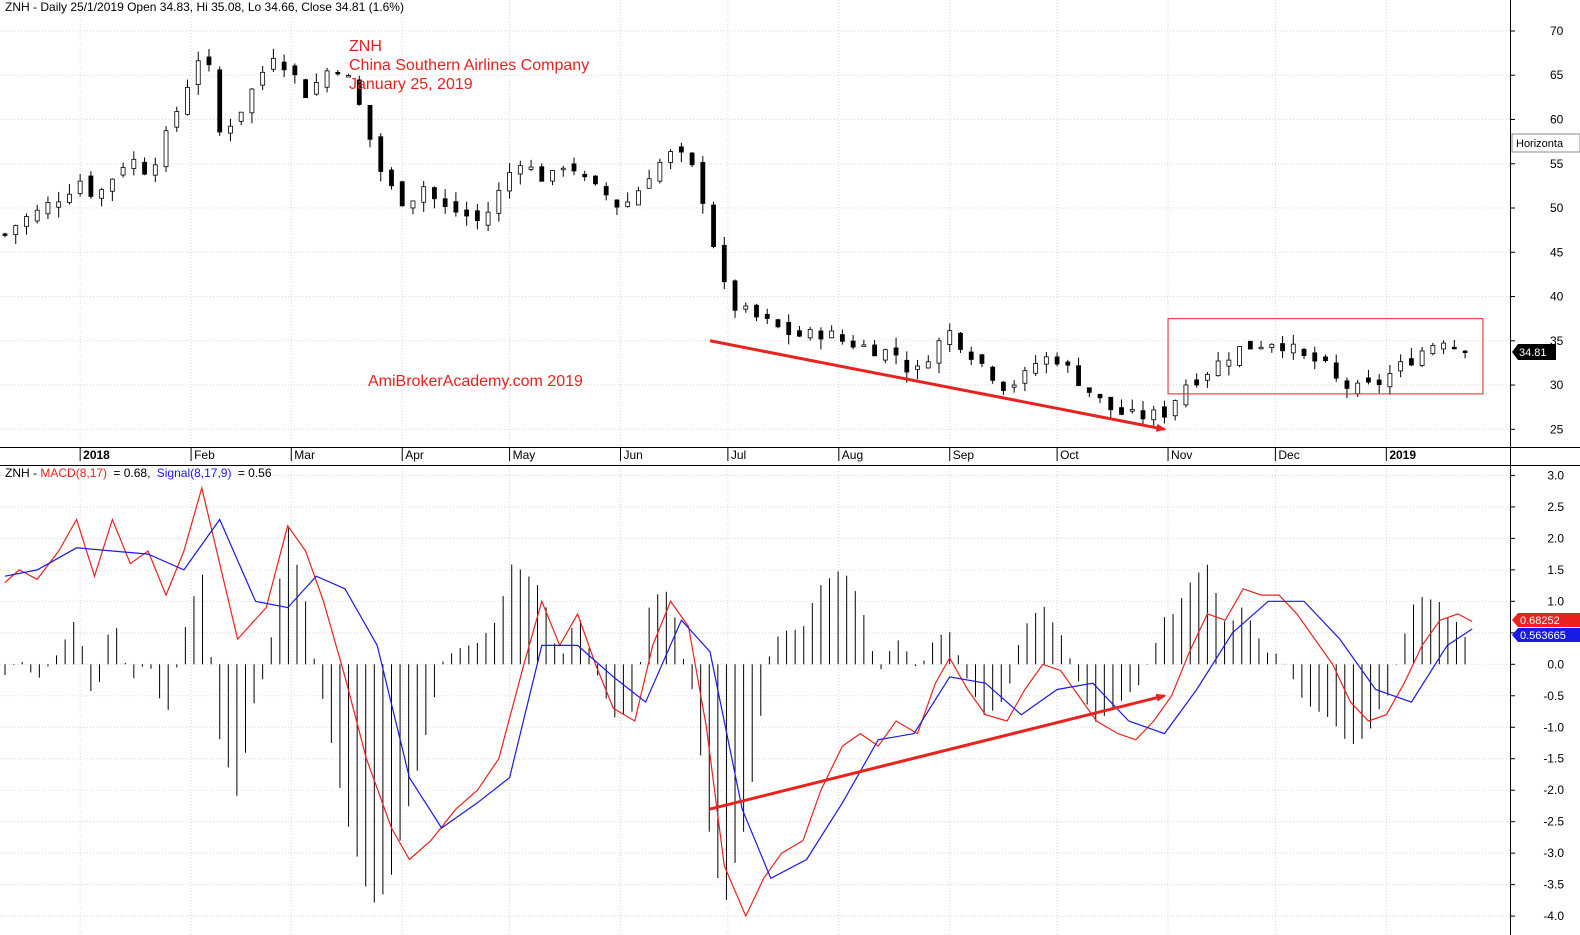 This screenshot has width=1580, height=935. I want to click on signal-last-text: 0.563665, so click(1543, 636).